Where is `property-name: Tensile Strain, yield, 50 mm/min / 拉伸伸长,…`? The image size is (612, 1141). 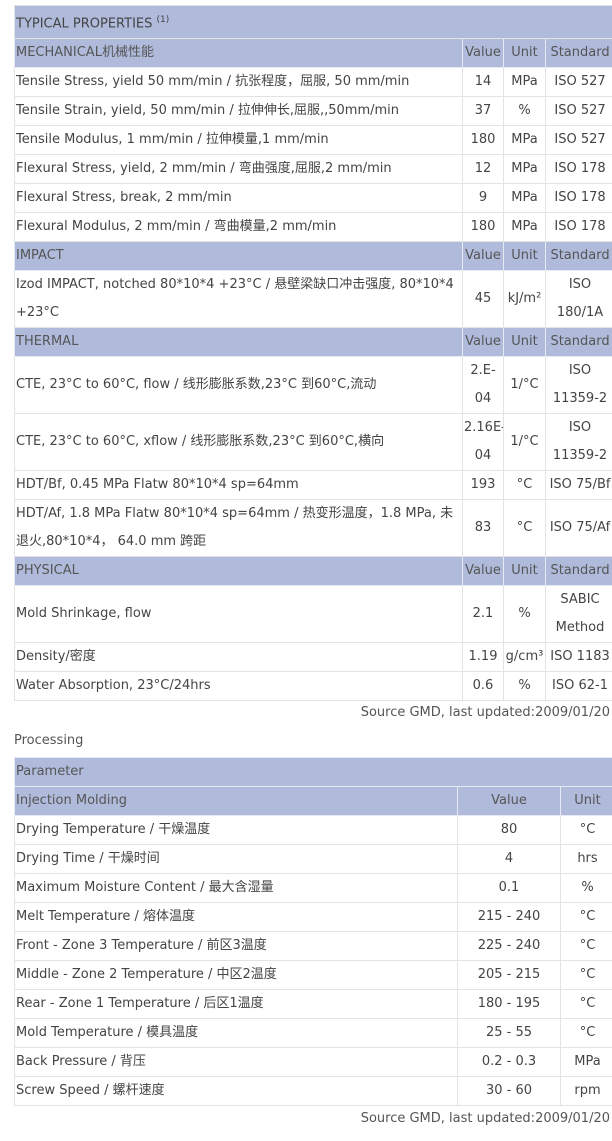 property-name: Tensile Strain, yield, 50 mm/min / 拉伸伸长,… is located at coordinates (238, 111).